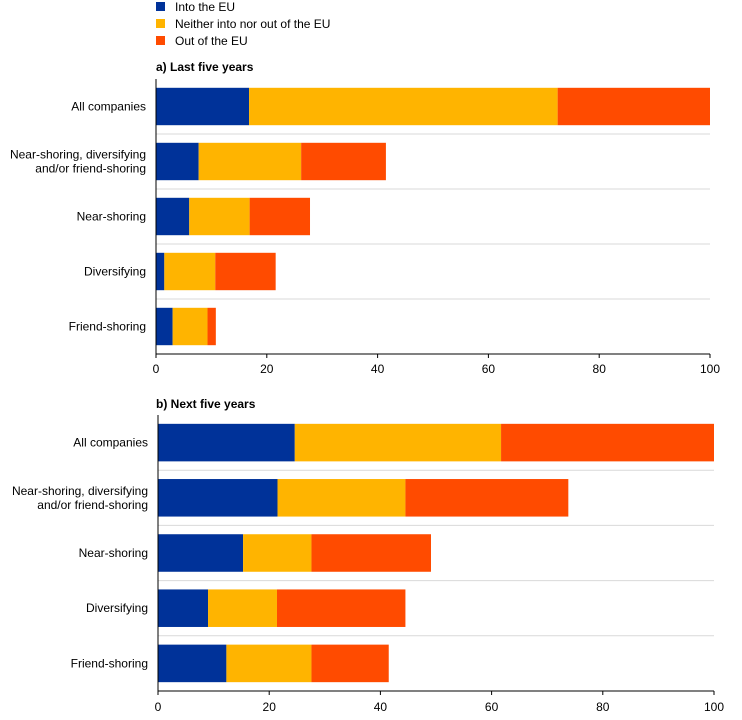 The image size is (742, 720). I want to click on legend-label: Out of the EU, so click(211, 41).